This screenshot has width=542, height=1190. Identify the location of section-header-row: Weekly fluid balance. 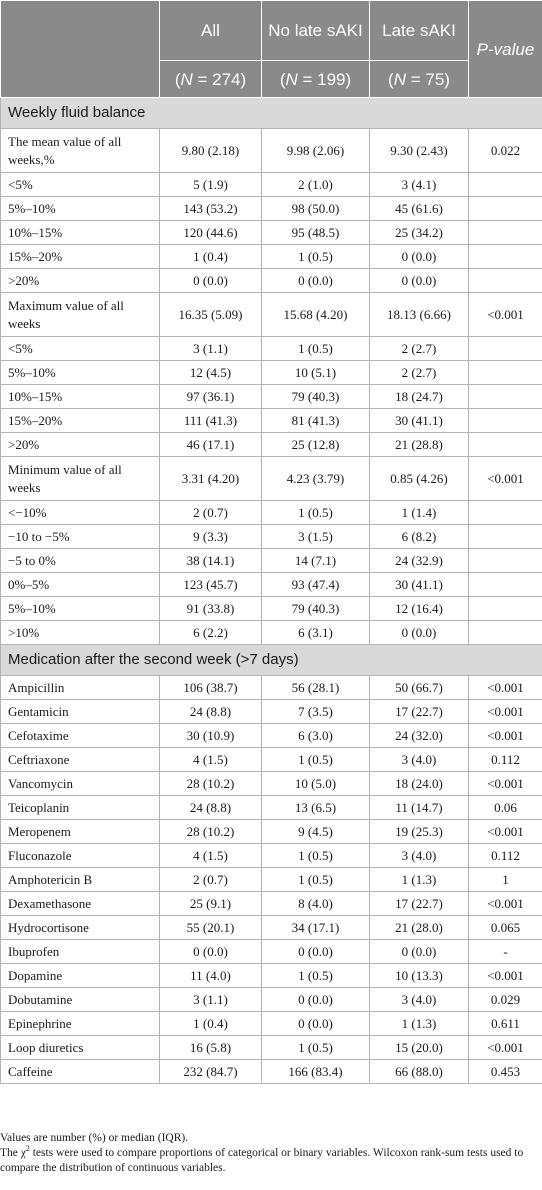
(271, 113).